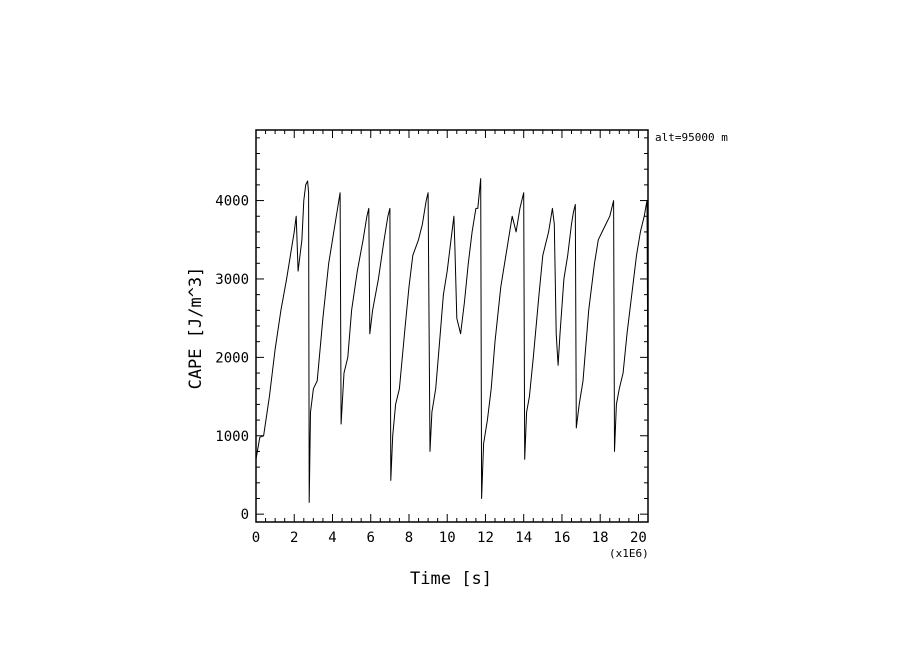 The width and height of the screenshot is (904, 654). What do you see at coordinates (294, 538) in the screenshot?
I see `x-tick-label: 2` at bounding box center [294, 538].